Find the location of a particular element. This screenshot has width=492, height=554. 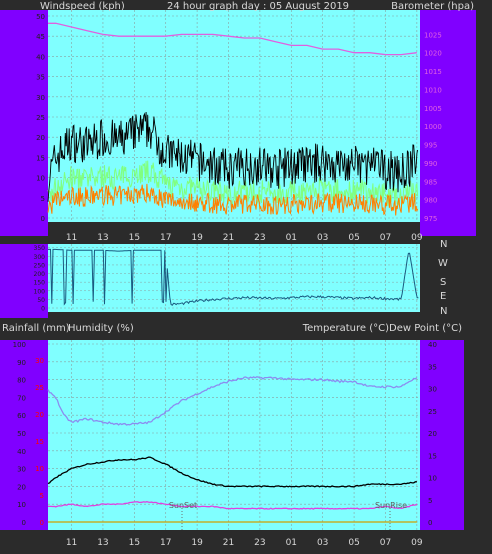

direction-label-n-top: N is located at coordinates (443, 244).